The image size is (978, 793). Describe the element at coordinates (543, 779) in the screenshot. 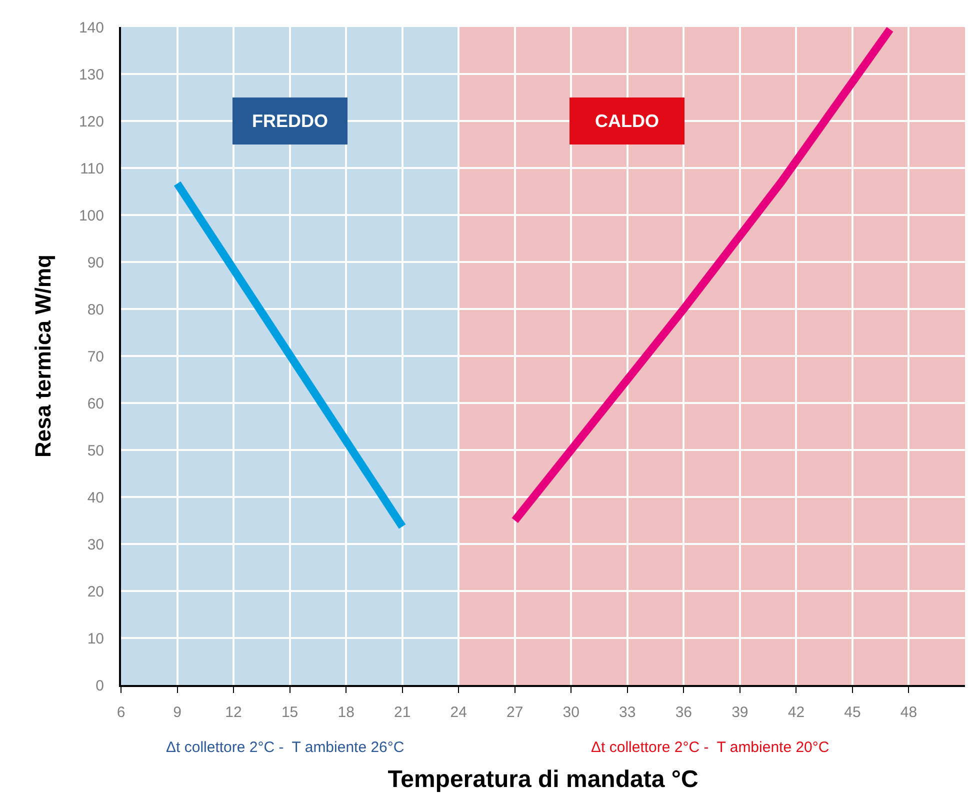

I see `x-axis-title: Temperatura di mandata °C` at that location.